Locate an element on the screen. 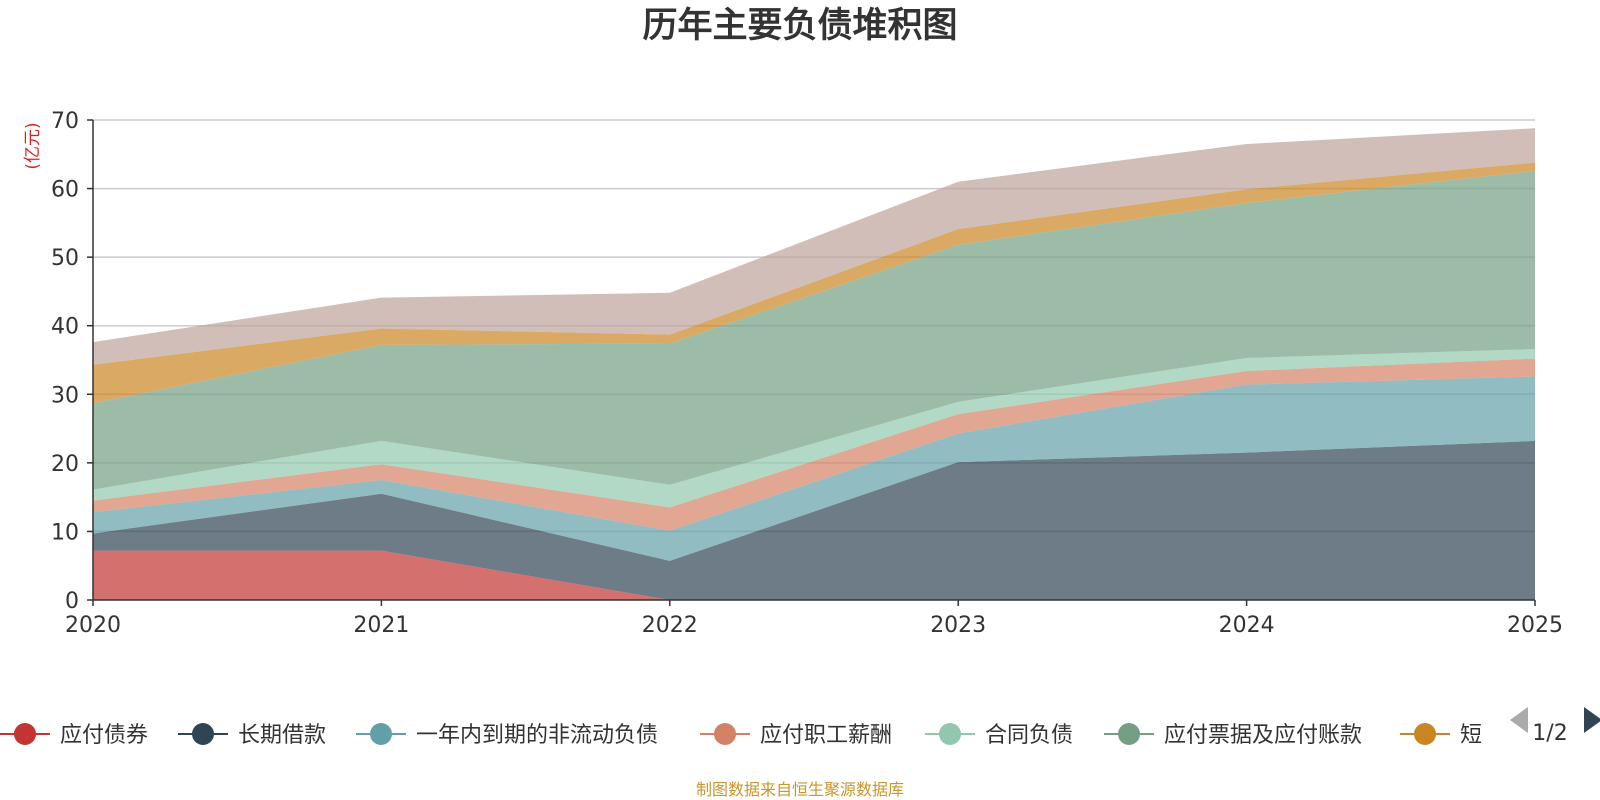 This screenshot has width=1600, height=800. x-tick-label: 2025 is located at coordinates (1535, 625).